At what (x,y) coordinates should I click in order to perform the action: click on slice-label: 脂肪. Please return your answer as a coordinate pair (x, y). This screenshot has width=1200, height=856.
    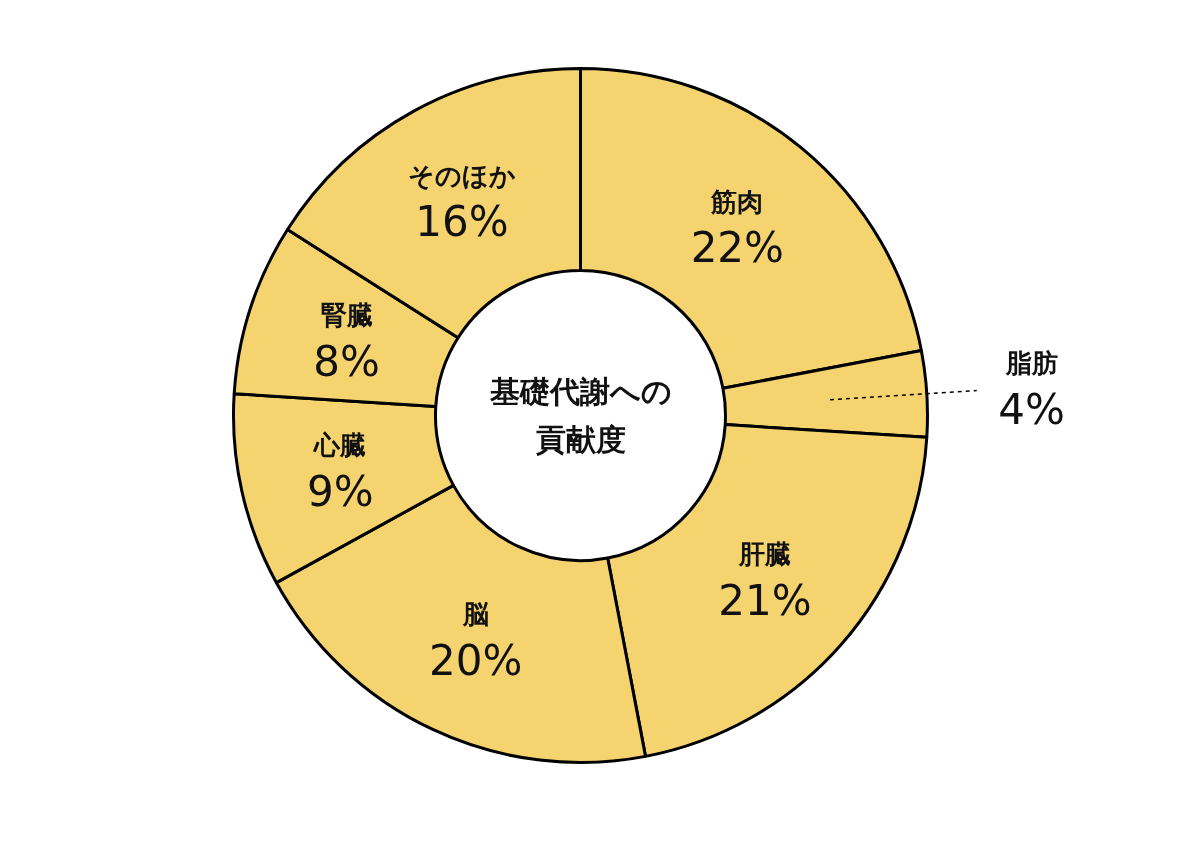
    Looking at the image, I should click on (1031, 363).